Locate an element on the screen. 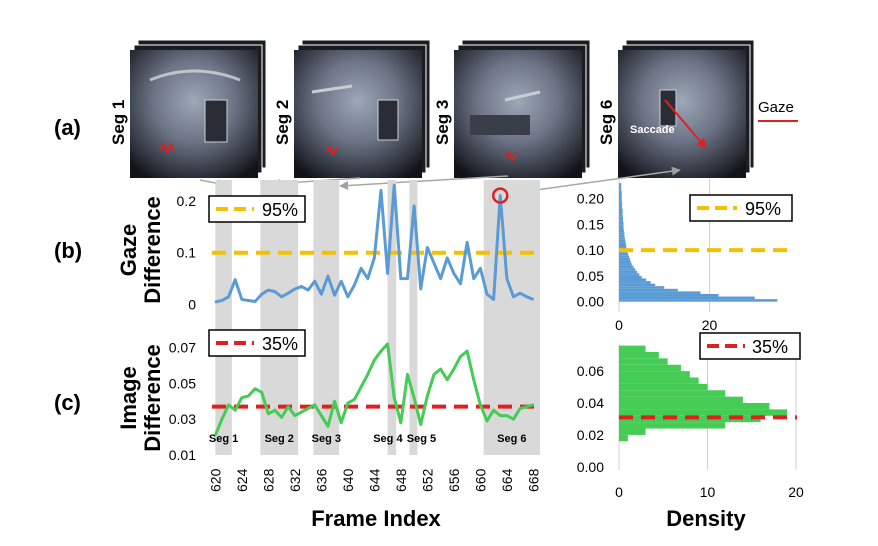  xtick-label: 656 is located at coordinates (454, 480).